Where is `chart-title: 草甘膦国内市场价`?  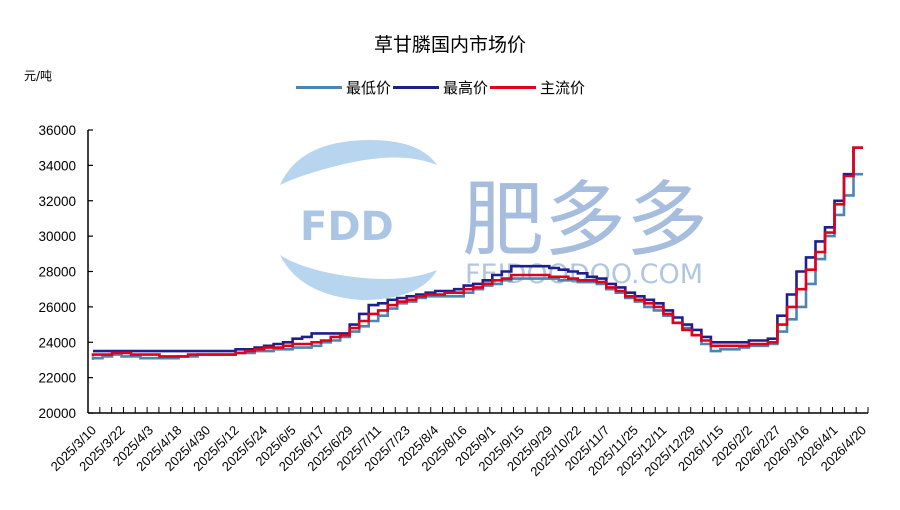
chart-title: 草甘膦国内市场价 is located at coordinates (449, 45).